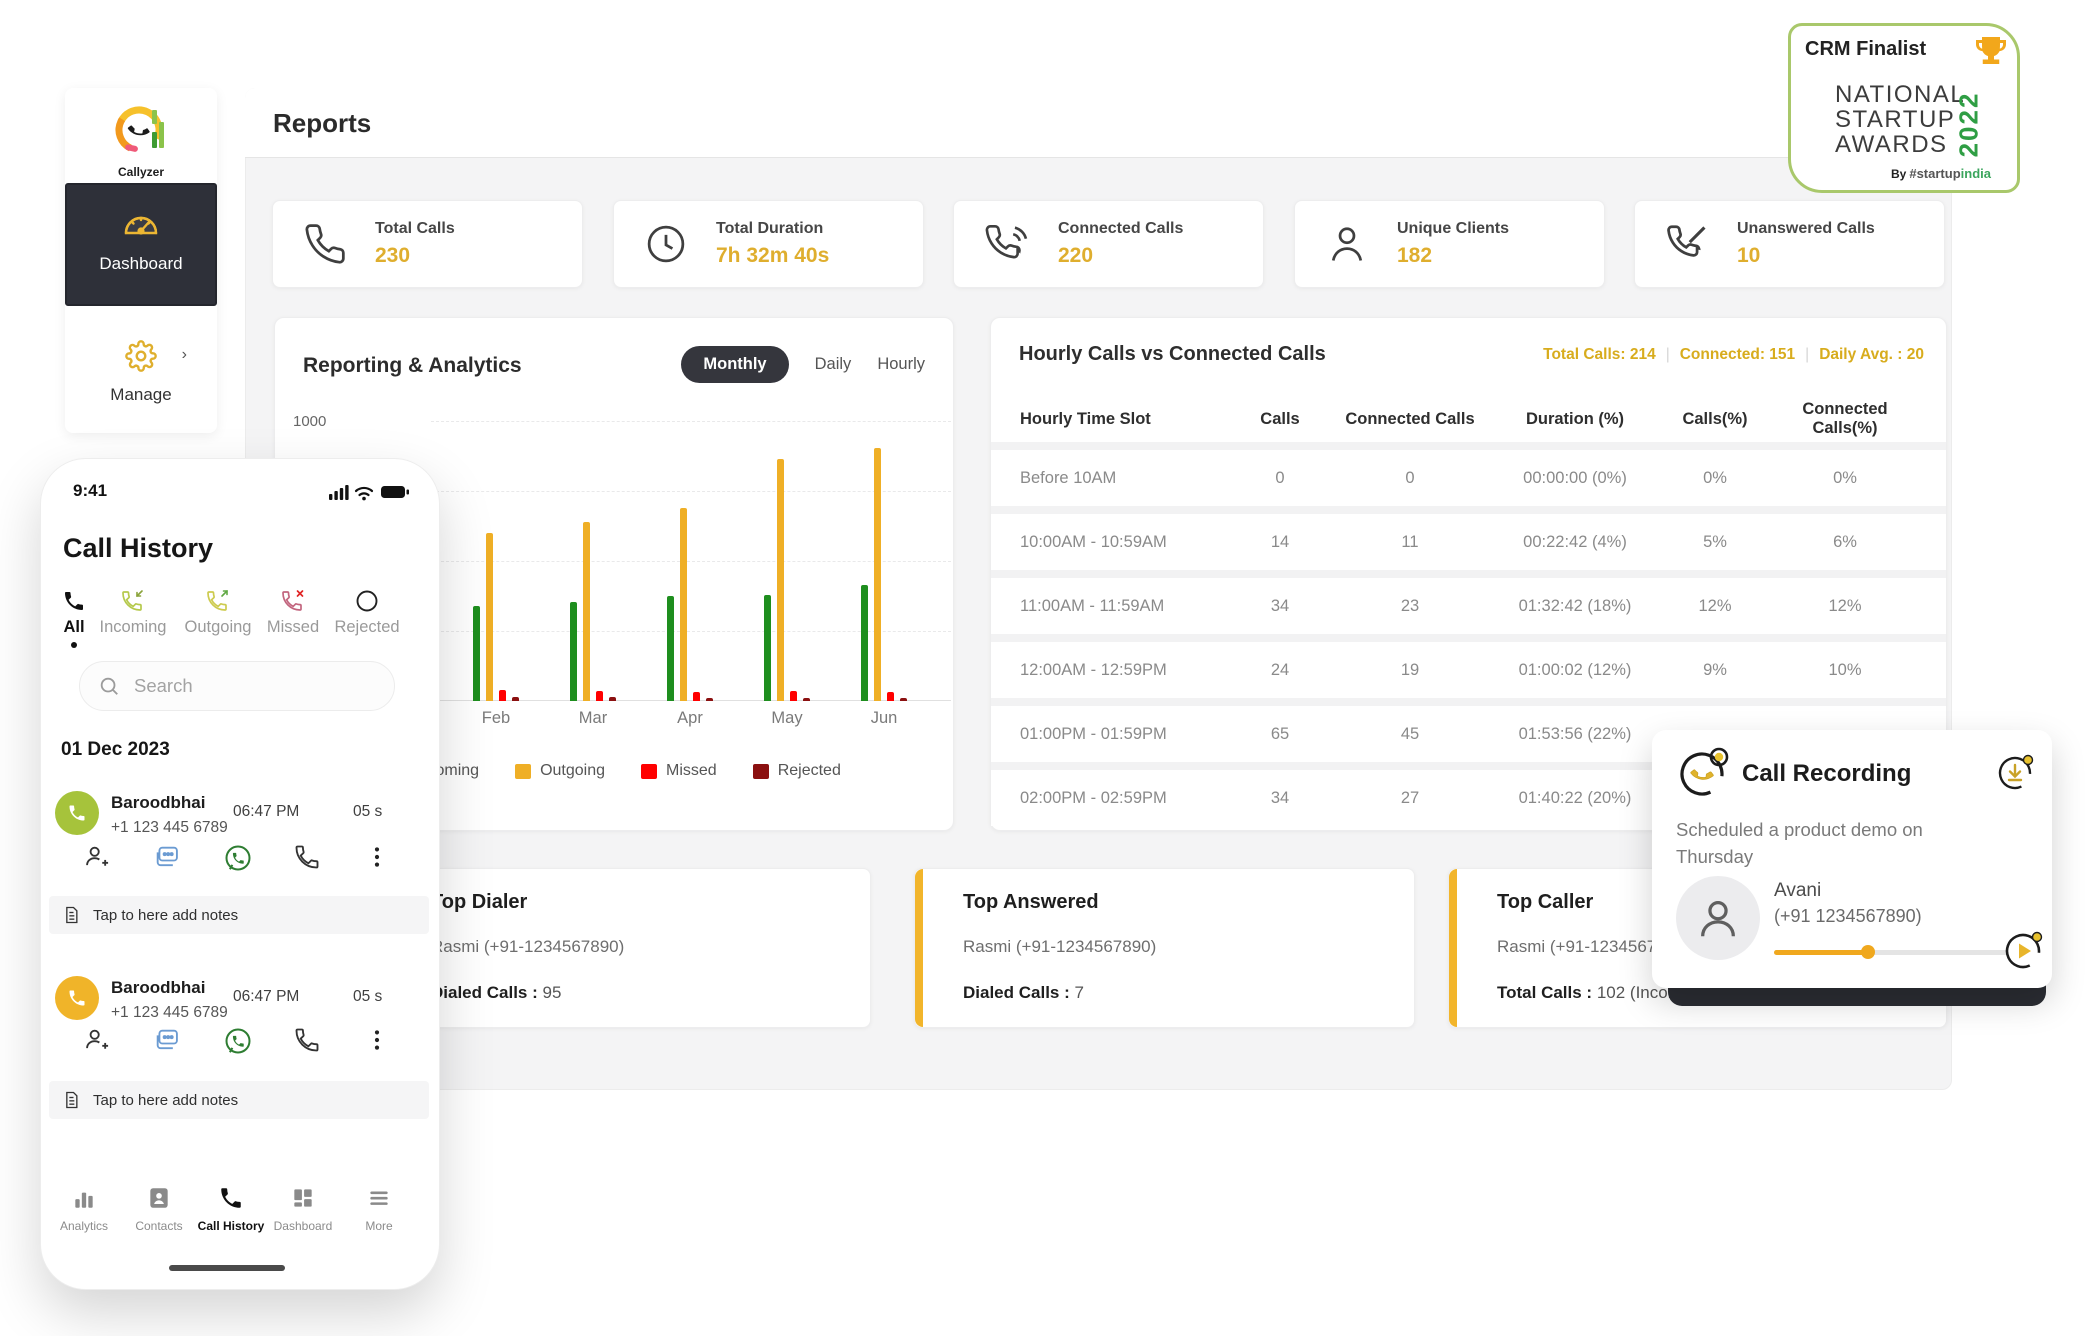  What do you see at coordinates (379, 1209) in the screenshot?
I see `nav-more: More` at bounding box center [379, 1209].